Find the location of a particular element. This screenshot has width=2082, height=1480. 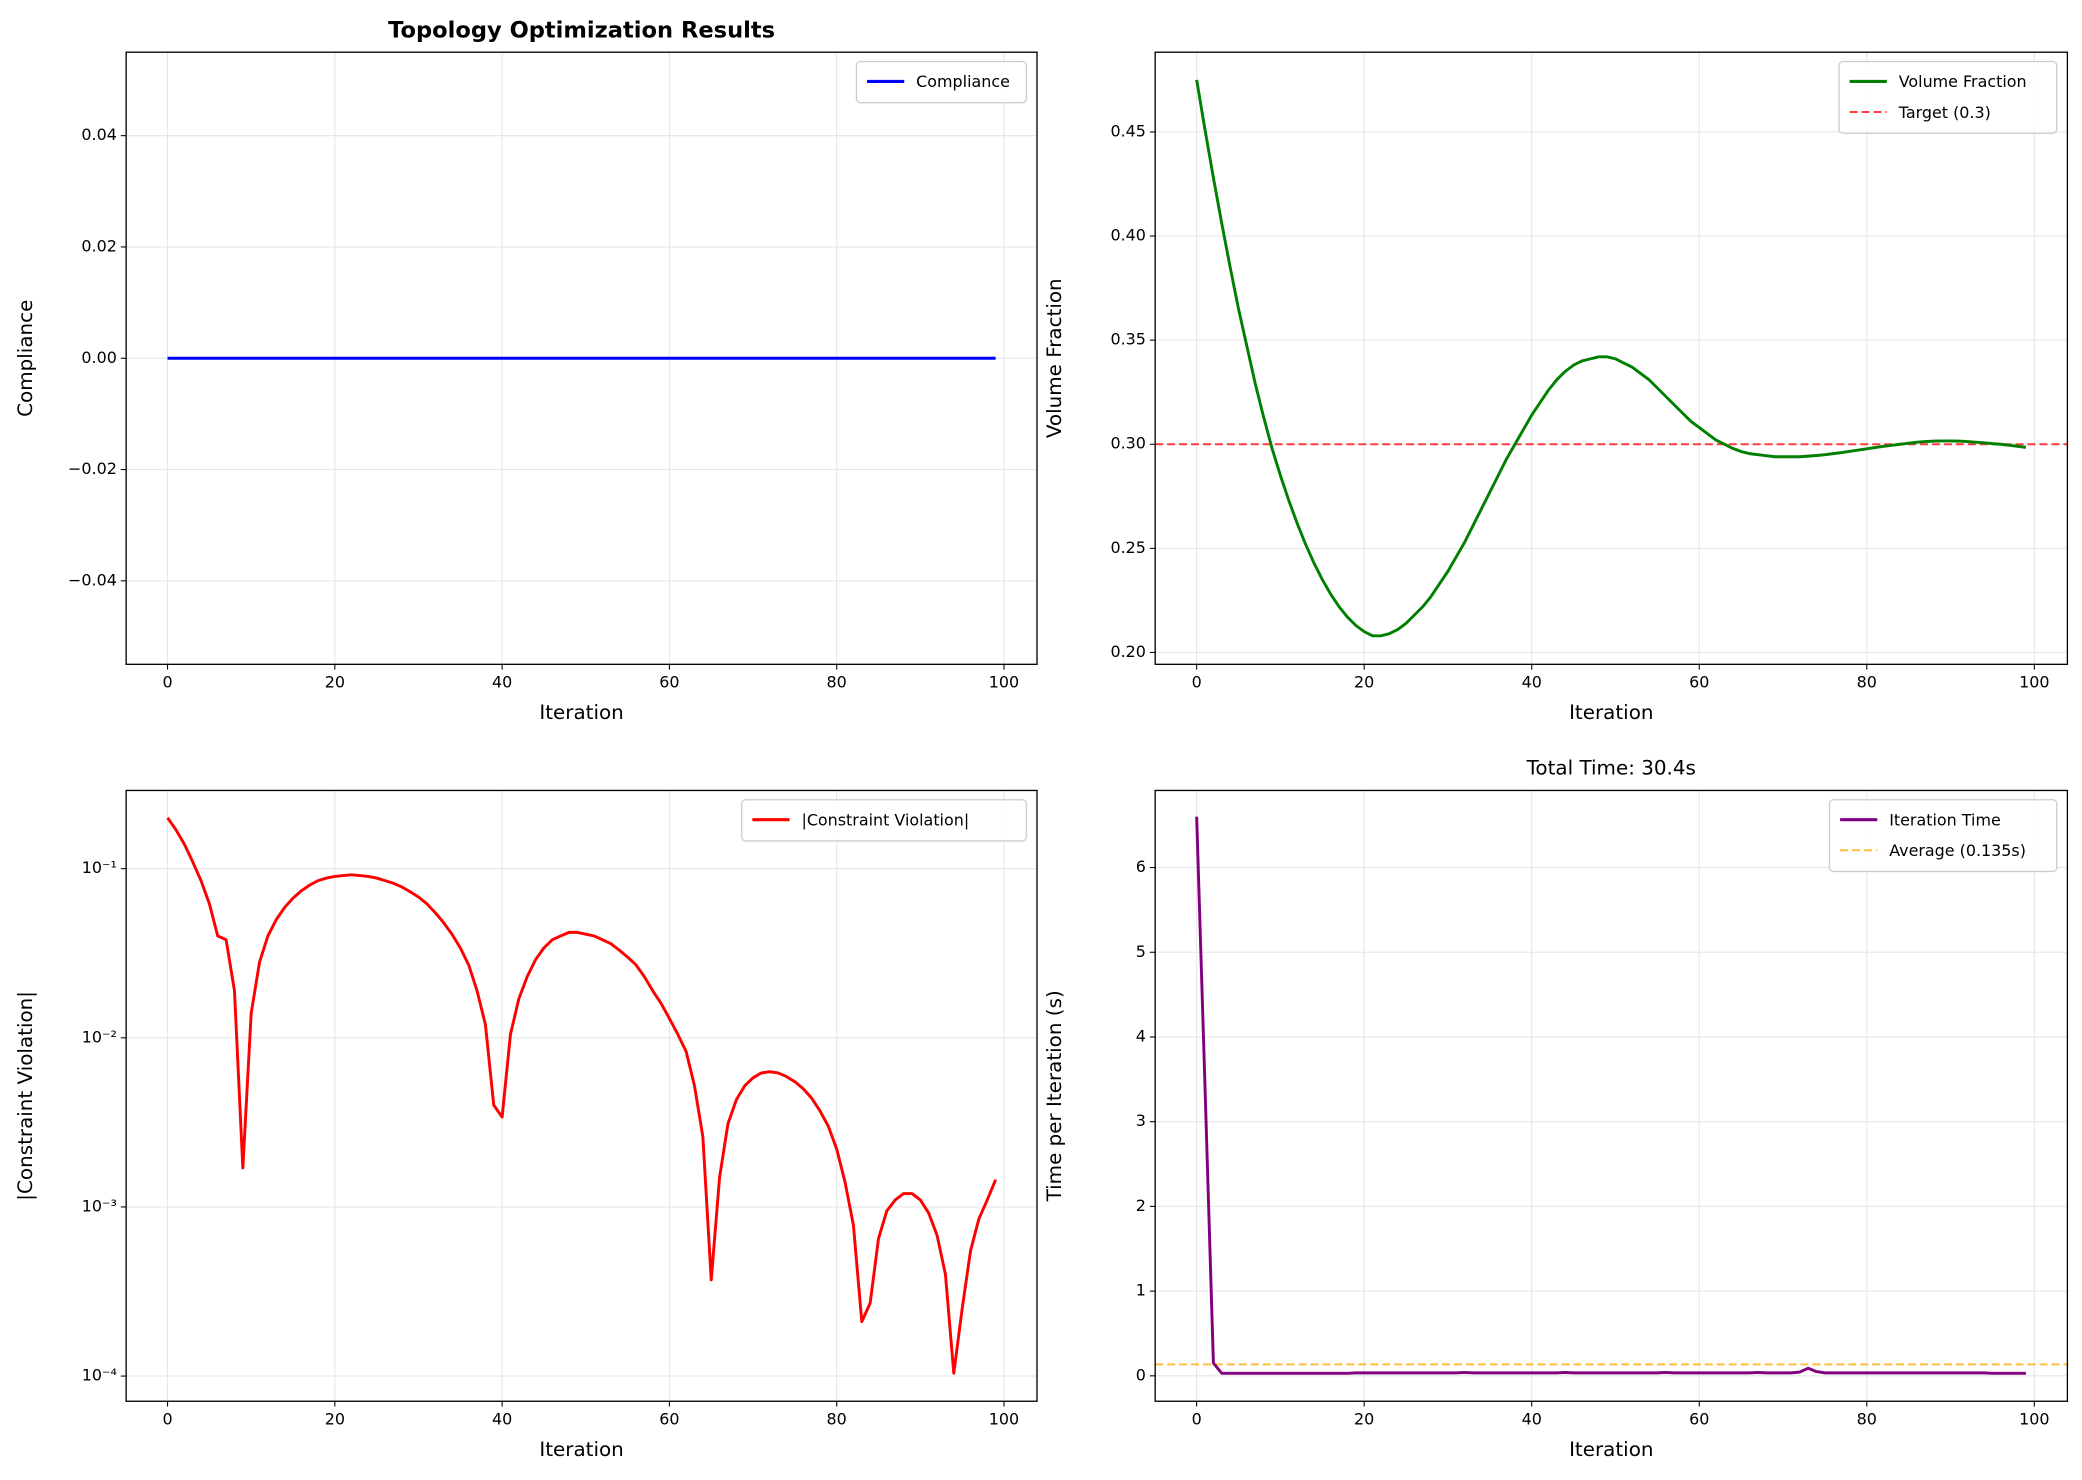

legend-label: Volume Fraction is located at coordinates (1963, 81).